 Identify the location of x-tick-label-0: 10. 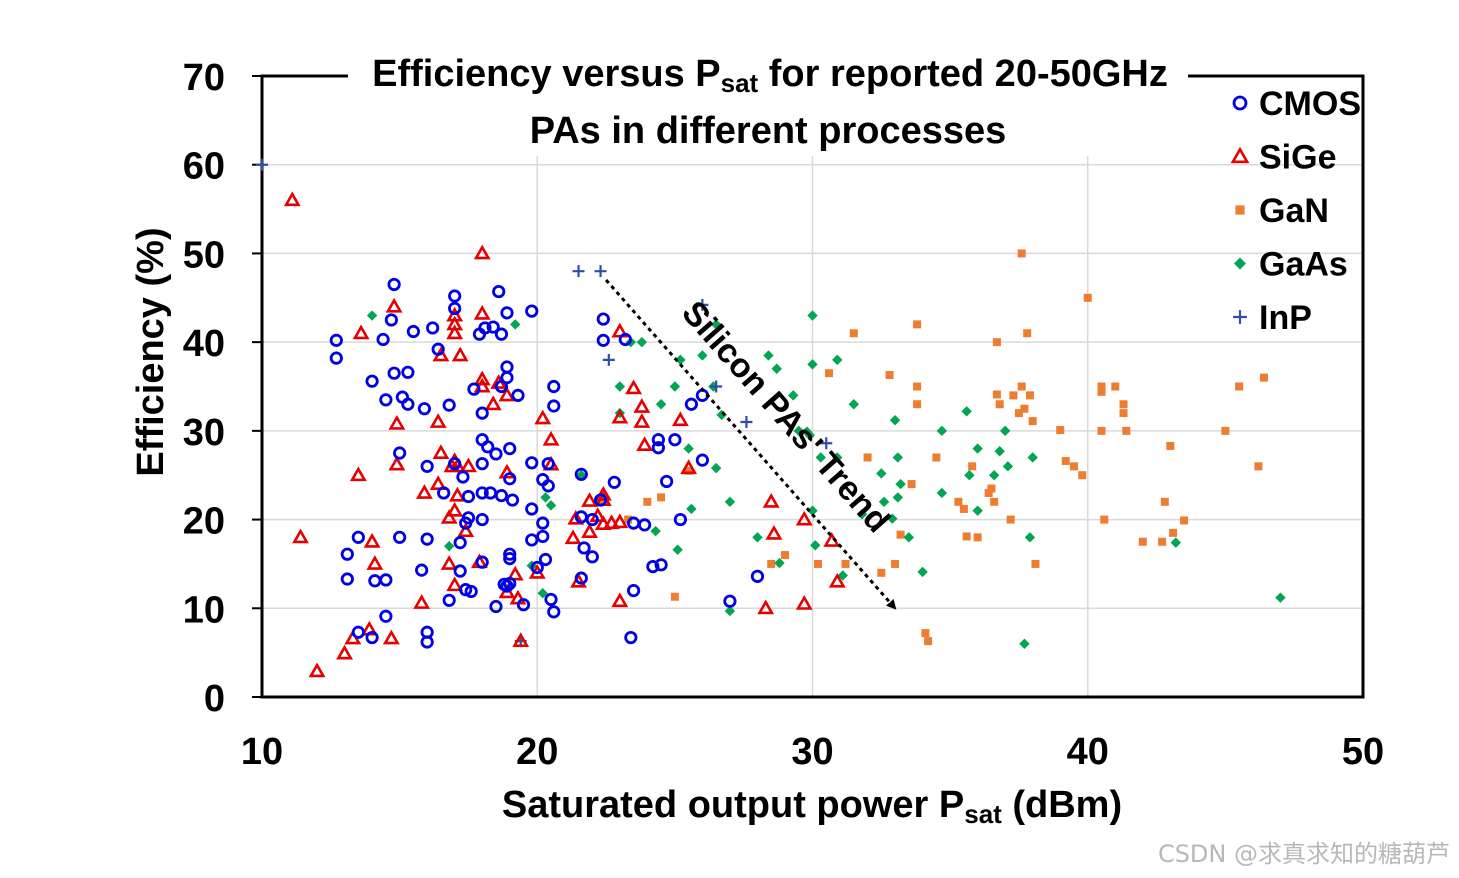
(262, 752).